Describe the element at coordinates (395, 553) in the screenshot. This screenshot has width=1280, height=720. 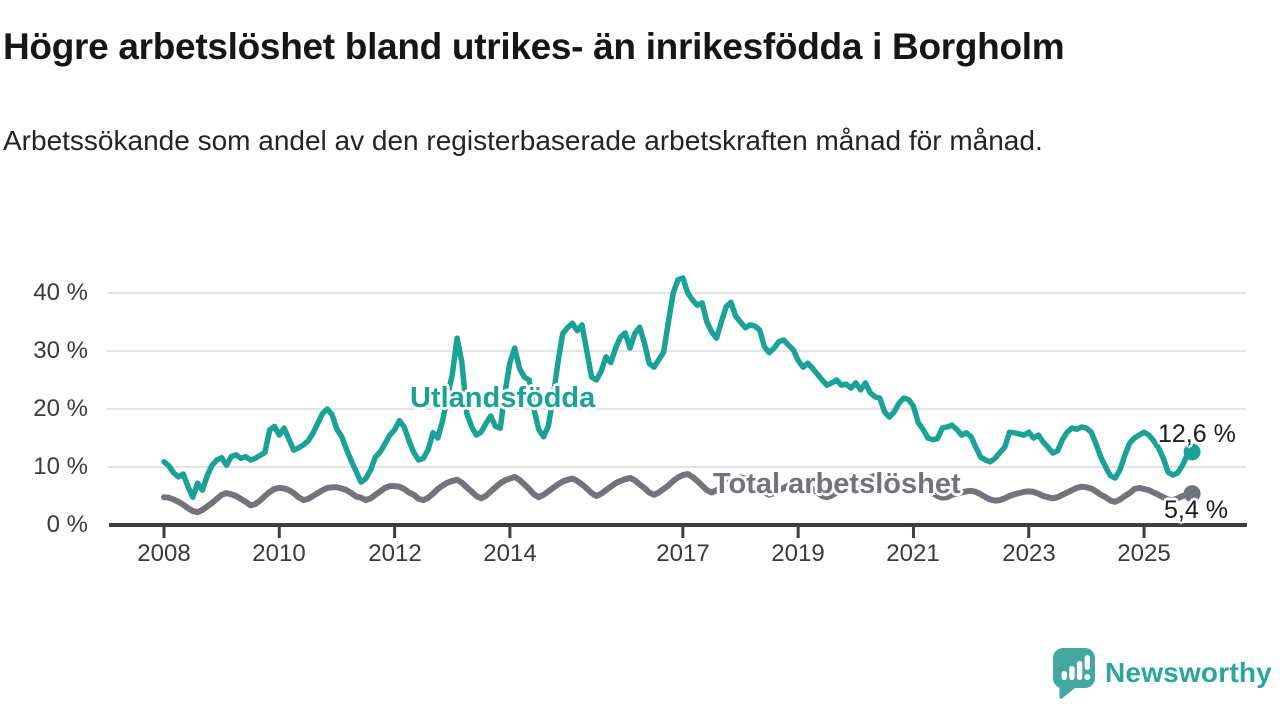
I see `x-tick-label-2012: 2012` at that location.